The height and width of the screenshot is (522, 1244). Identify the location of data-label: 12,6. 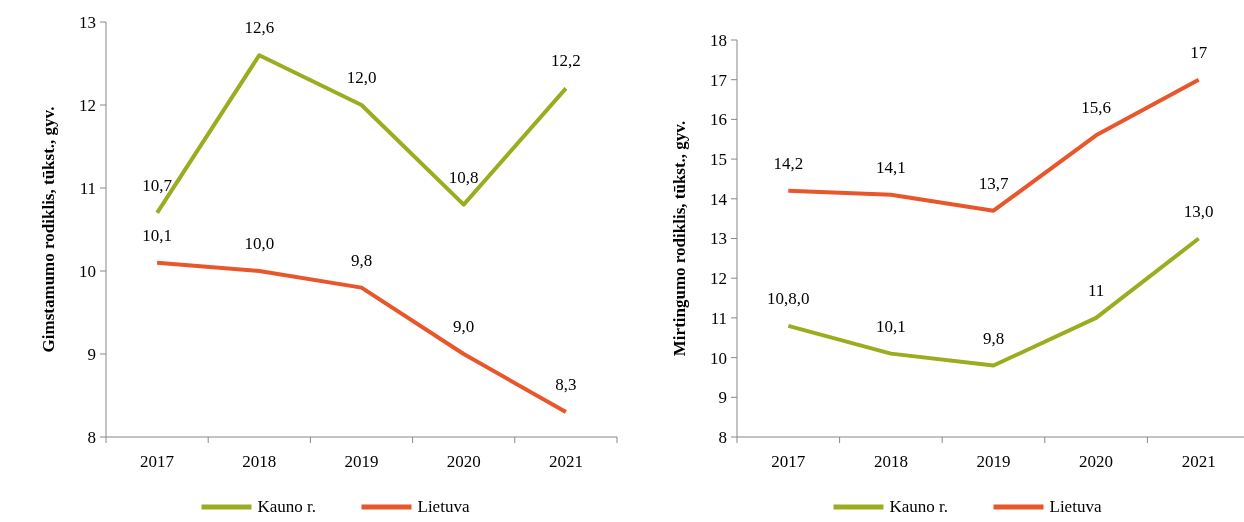
(259, 28).